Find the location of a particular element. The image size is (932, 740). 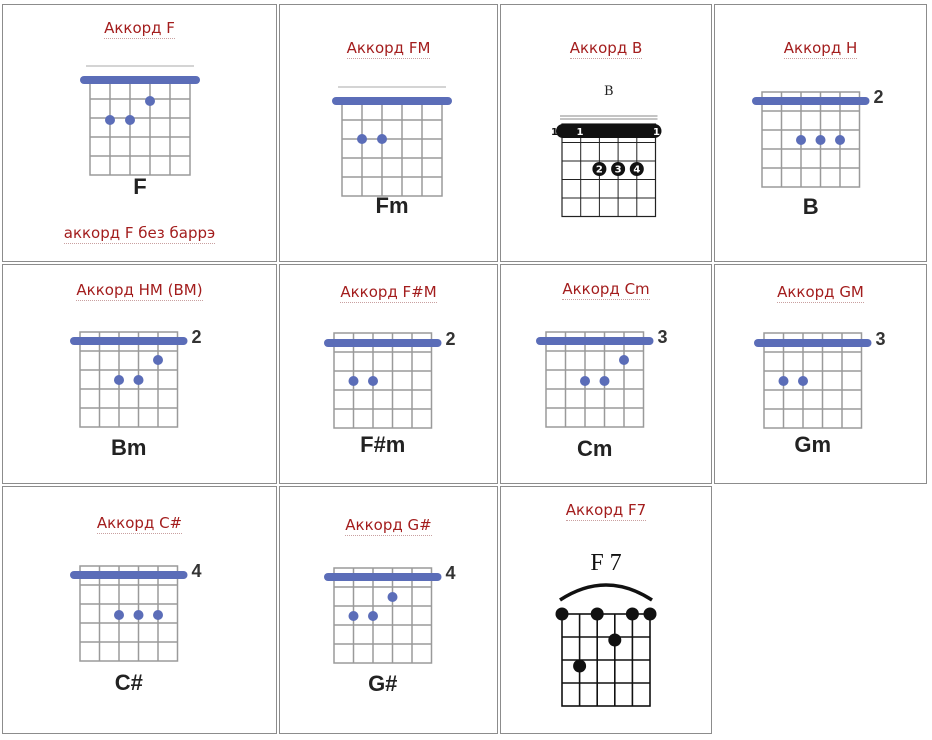

chord-diagram: 4 G# is located at coordinates (390, 629).